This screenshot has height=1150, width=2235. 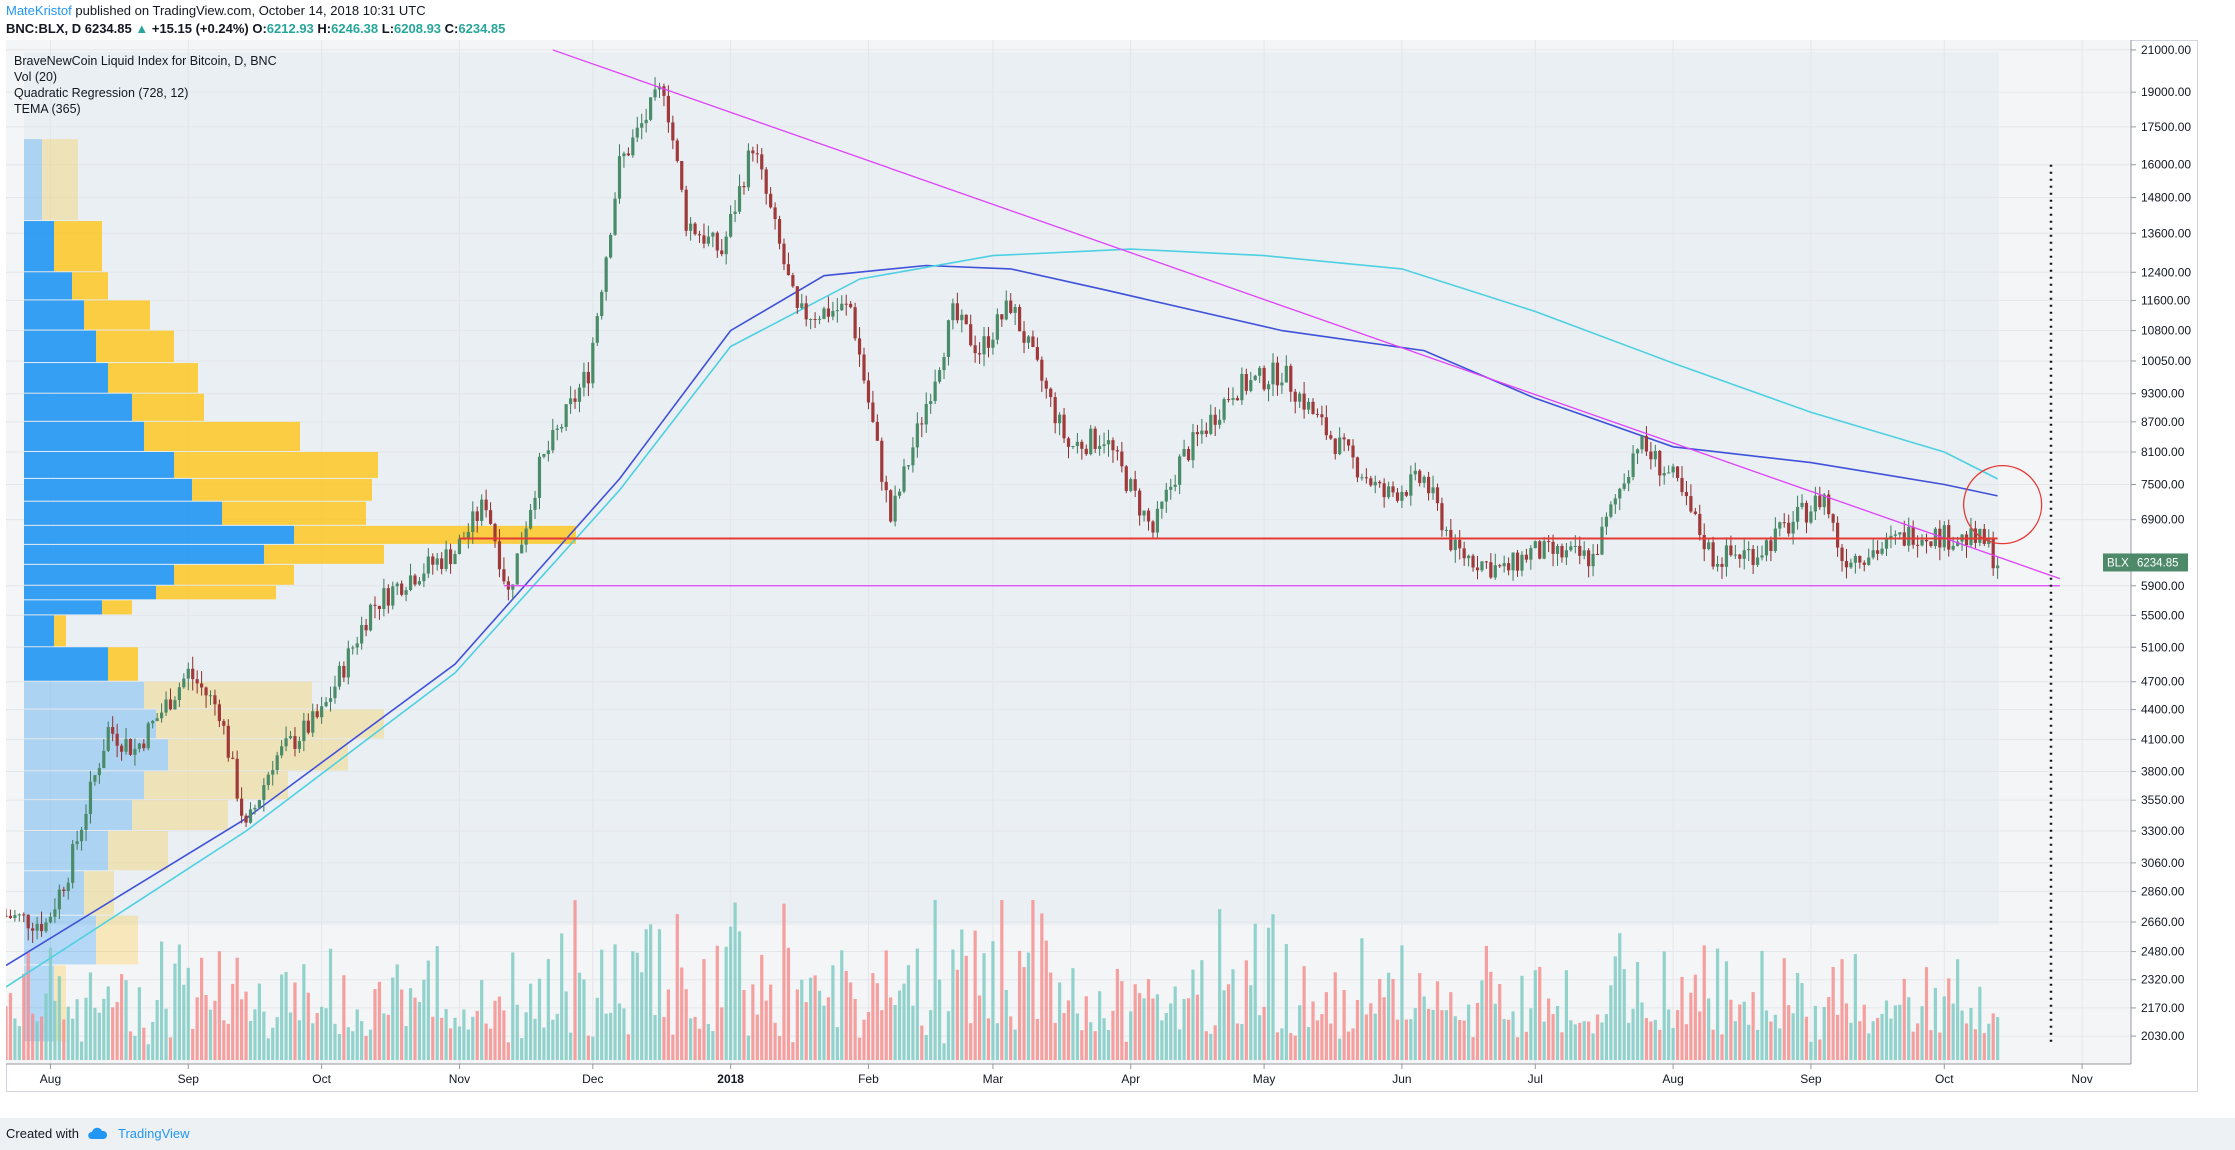 I want to click on price-tick-label: 3800.00, so click(x=2163, y=771).